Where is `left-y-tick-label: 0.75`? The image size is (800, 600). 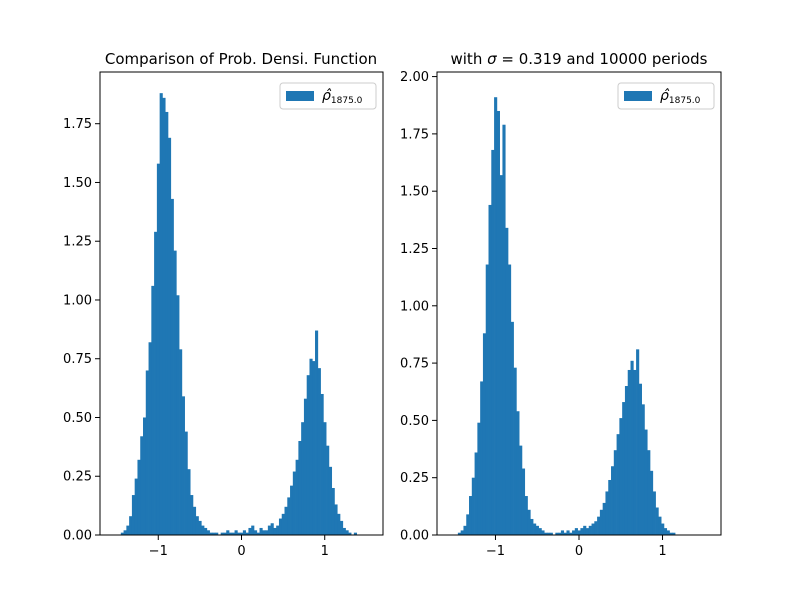
left-y-tick-label: 0.75 is located at coordinates (77, 359).